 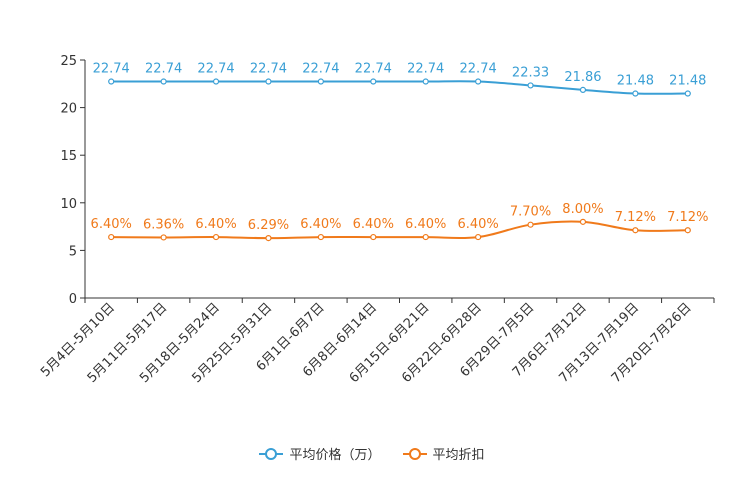 I want to click on y-tick-label: 15, so click(x=68, y=156).